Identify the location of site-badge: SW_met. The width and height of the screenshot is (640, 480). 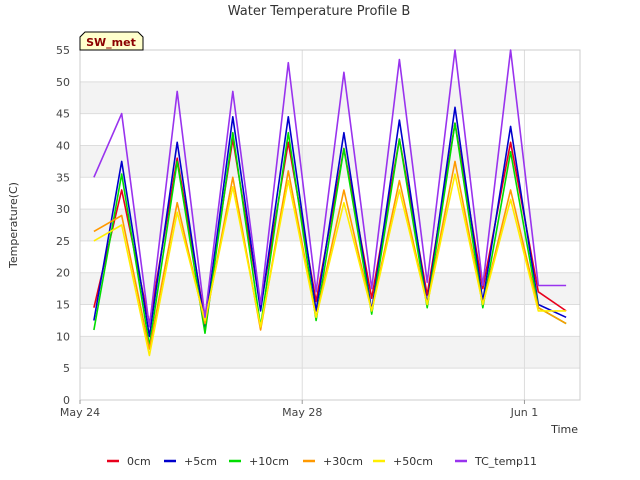
(111, 41).